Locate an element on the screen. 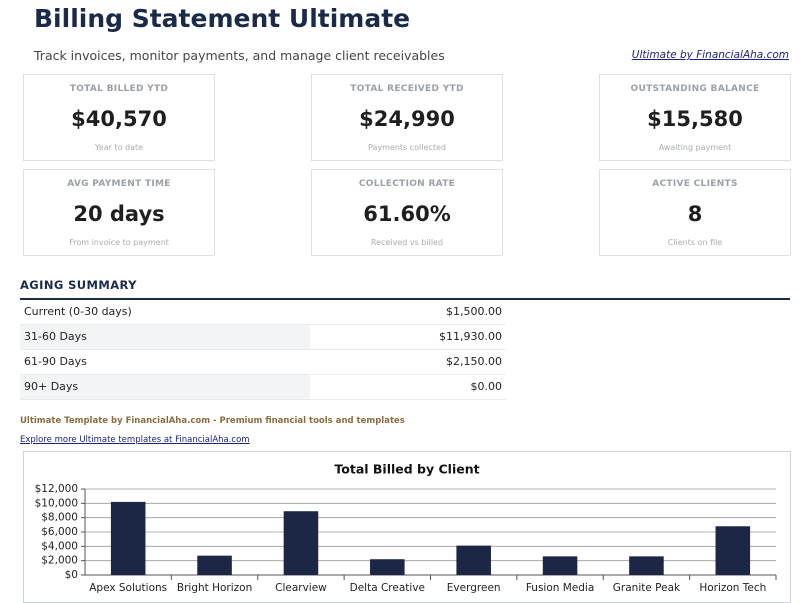  aging-label: 61-90 Days is located at coordinates (55, 361).